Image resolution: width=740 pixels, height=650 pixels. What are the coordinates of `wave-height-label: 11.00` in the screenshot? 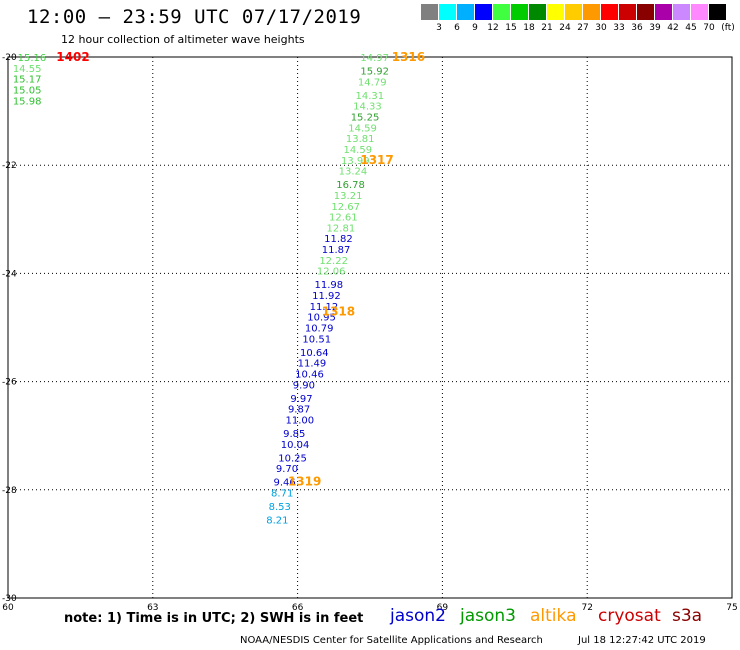 It's located at (300, 420).